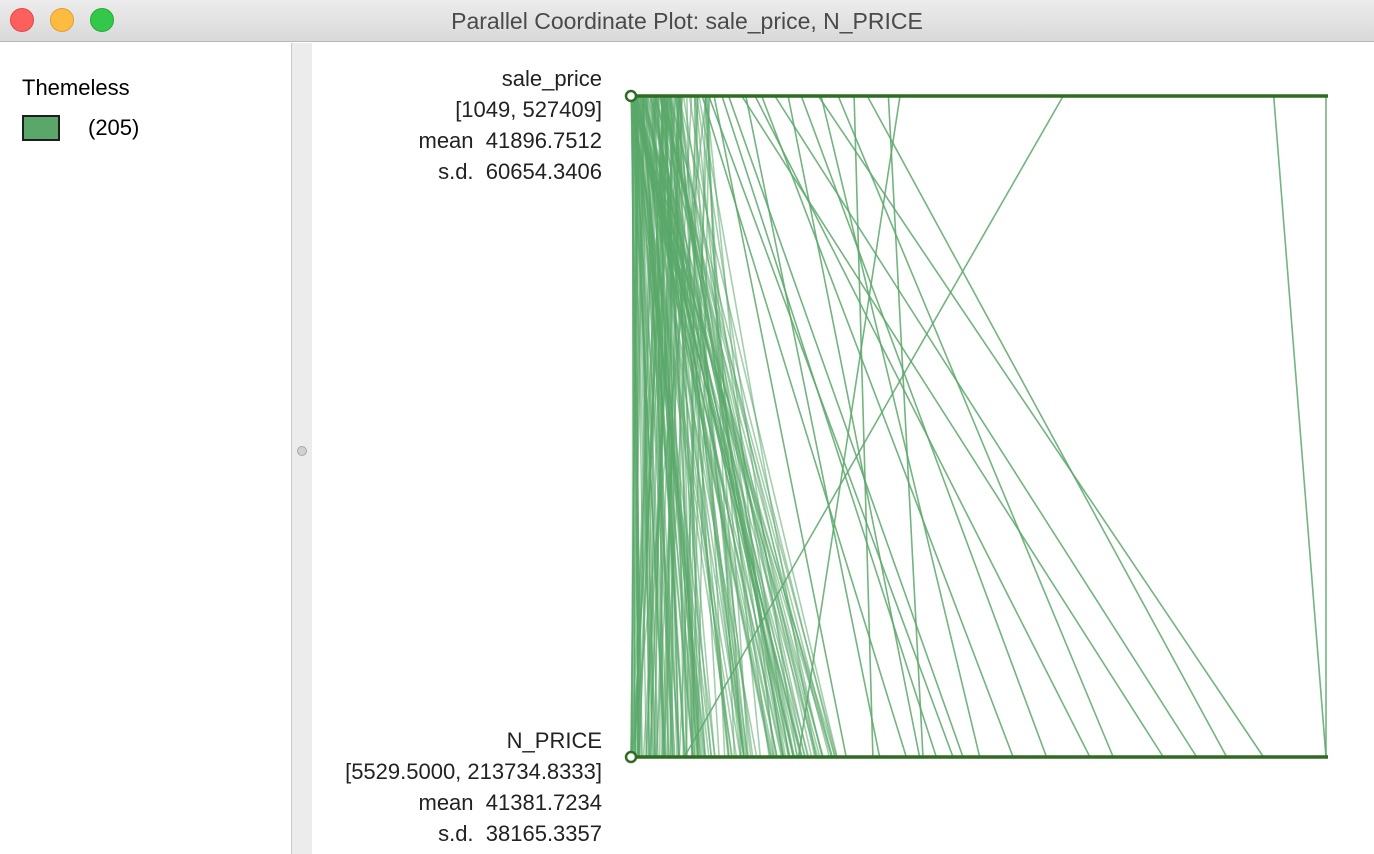 This screenshot has width=1374, height=854. Describe the element at coordinates (631, 757) in the screenshot. I see `n-price-axis-handle-icon` at that location.